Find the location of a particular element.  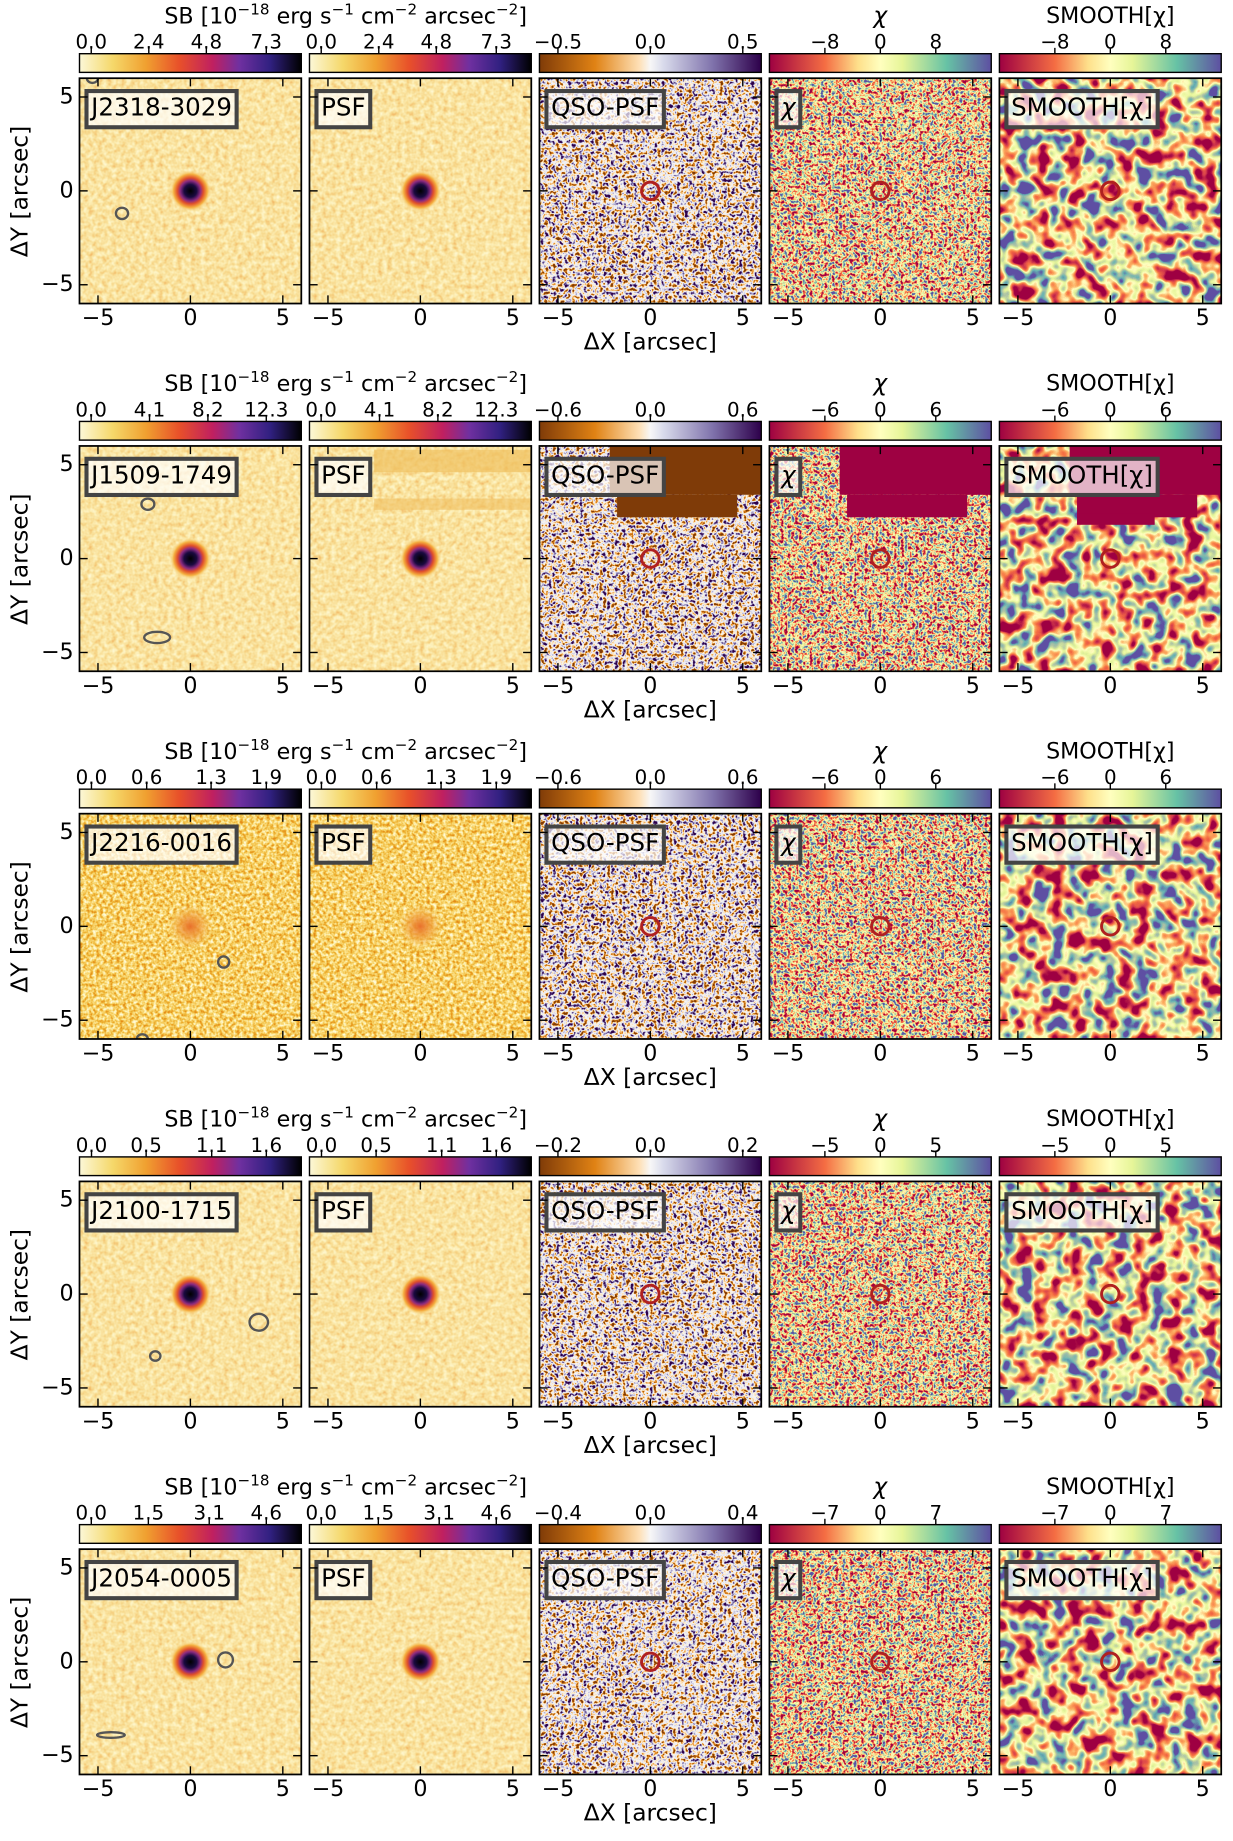

title-part: erg s is located at coordinates (301, 1119).